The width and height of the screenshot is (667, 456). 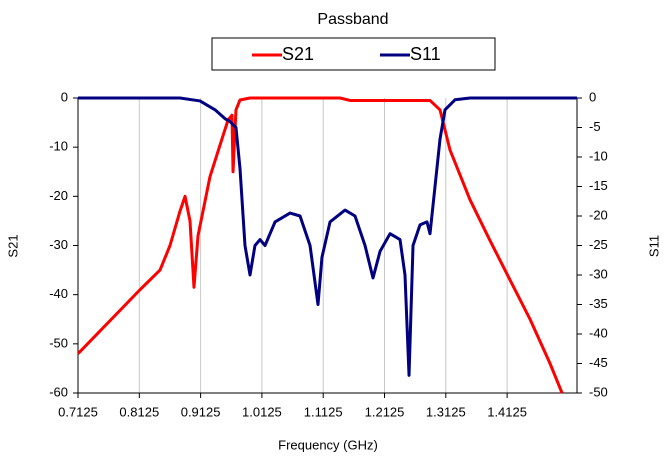 I want to click on y2-axis-label: S11, so click(x=653, y=246).